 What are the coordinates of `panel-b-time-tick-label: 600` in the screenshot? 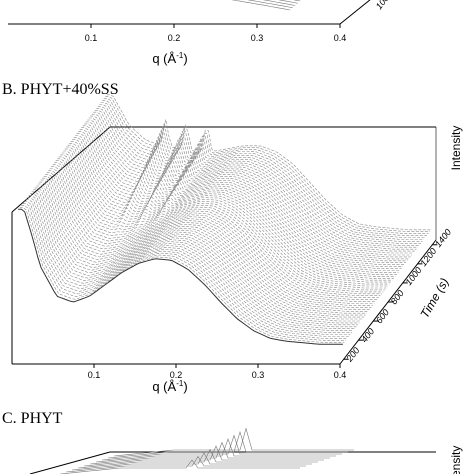 It's located at (382, 316).